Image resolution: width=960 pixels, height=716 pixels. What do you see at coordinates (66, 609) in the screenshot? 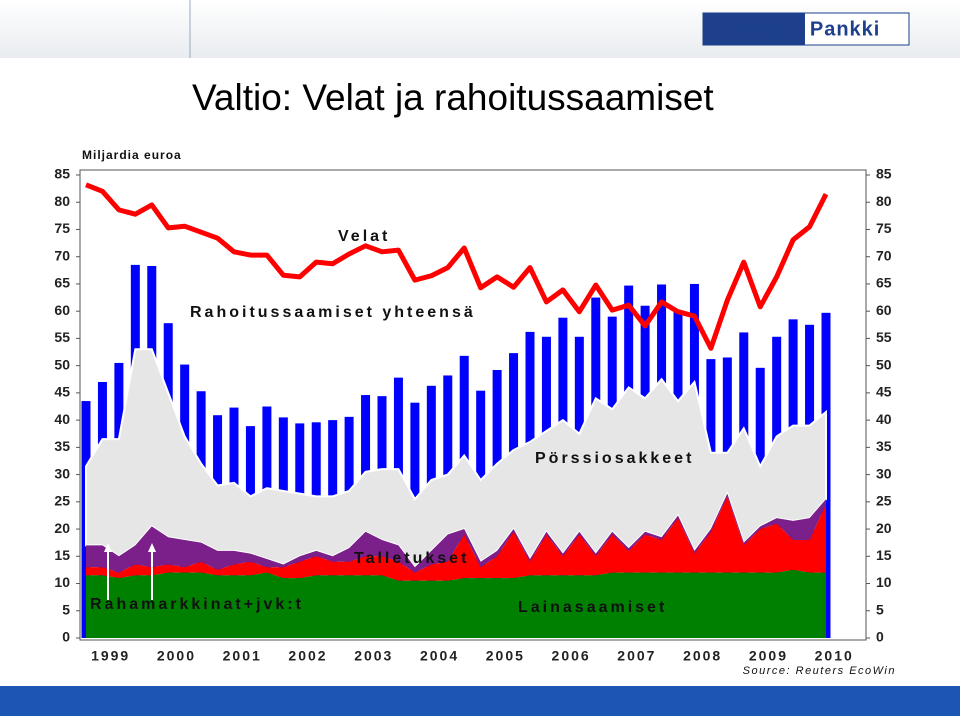
I see `y-tick-label: 5` at bounding box center [66, 609].